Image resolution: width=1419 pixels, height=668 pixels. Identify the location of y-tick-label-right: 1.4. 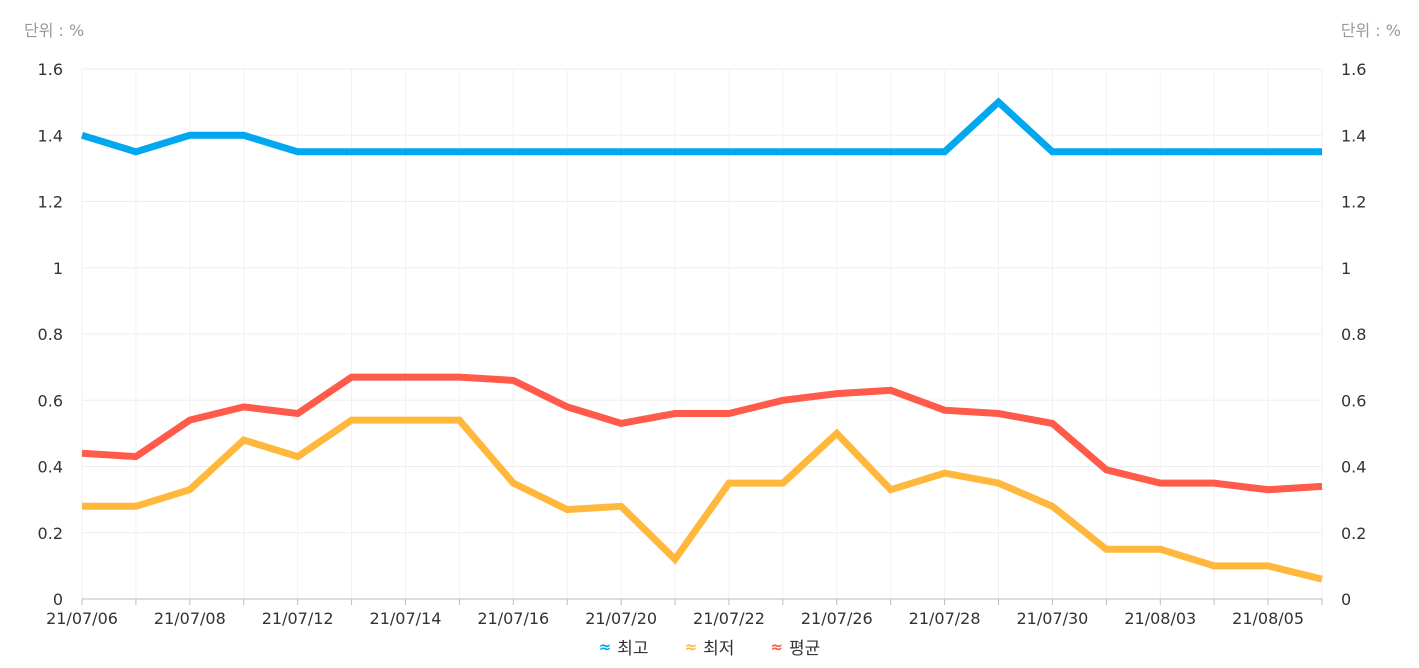
(1353, 135).